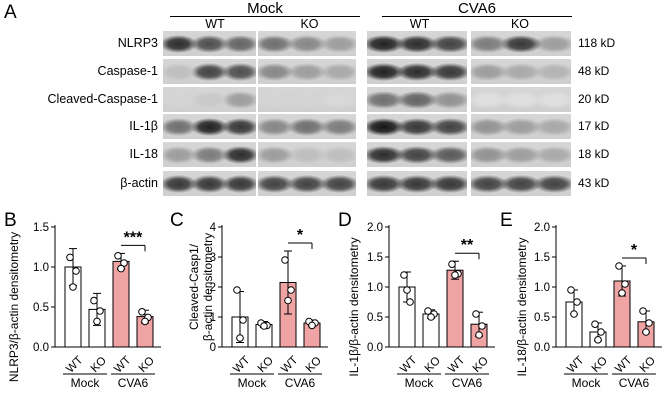 Image resolution: width=669 pixels, height=413 pixels. What do you see at coordinates (14, 307) in the screenshot?
I see `y-axis-label: NLRP3/β-actin densitometry` at bounding box center [14, 307].